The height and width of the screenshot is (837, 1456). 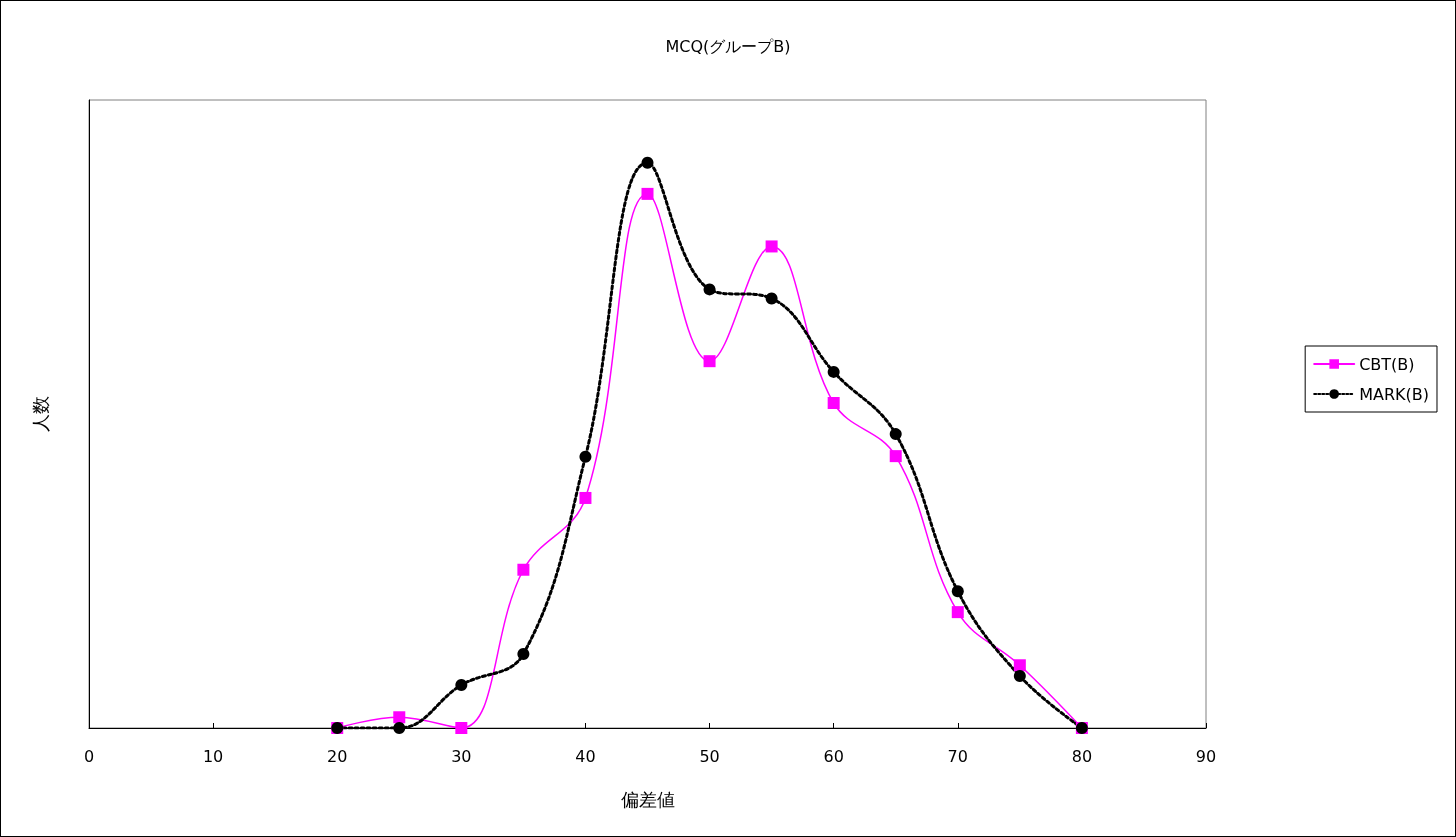 I want to click on x-tick-label: 50, so click(x=709, y=756).